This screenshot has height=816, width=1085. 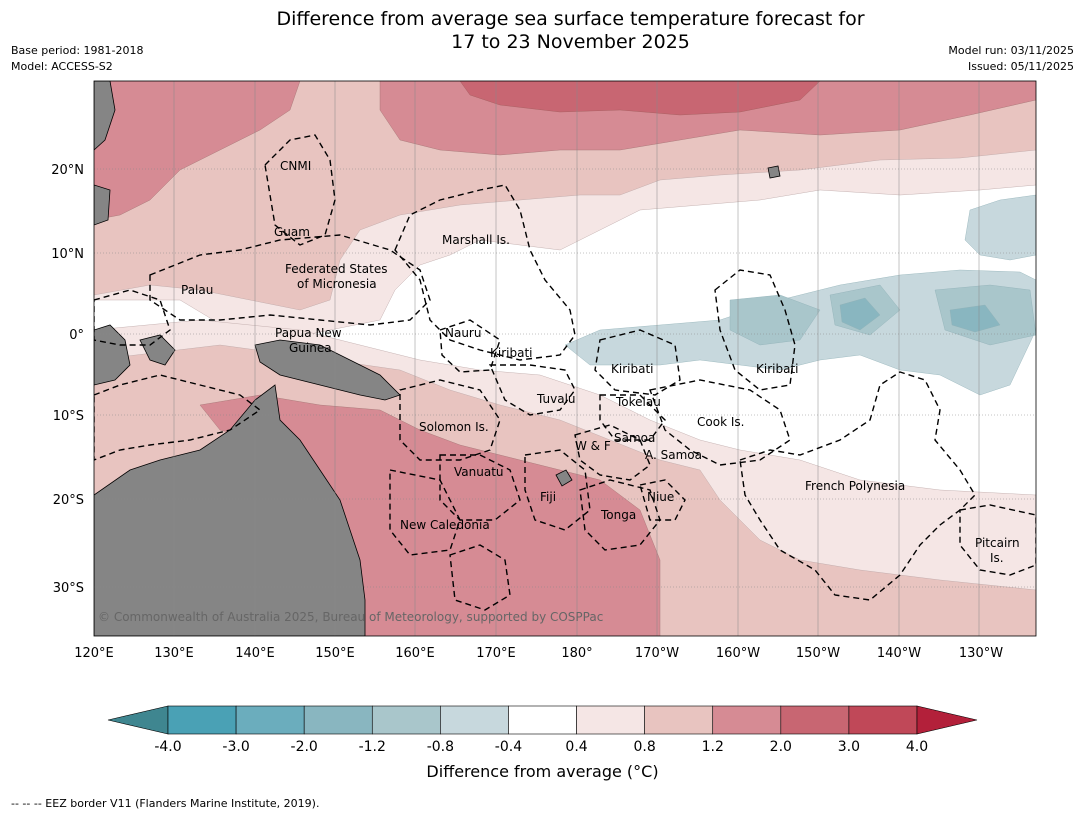 I want to click on region-label: Fiji, so click(x=548, y=497).